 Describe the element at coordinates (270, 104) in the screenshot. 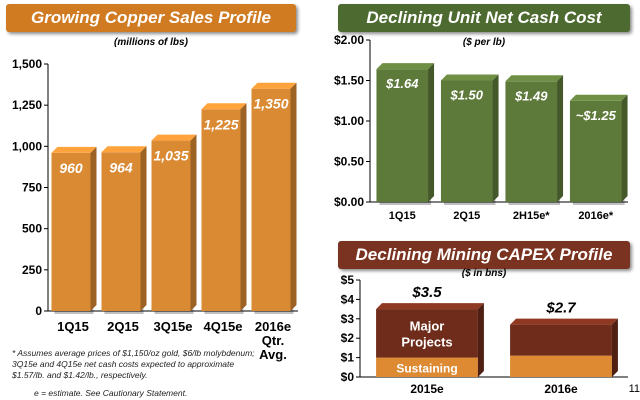

I see `copper-data-label: 1,350` at that location.